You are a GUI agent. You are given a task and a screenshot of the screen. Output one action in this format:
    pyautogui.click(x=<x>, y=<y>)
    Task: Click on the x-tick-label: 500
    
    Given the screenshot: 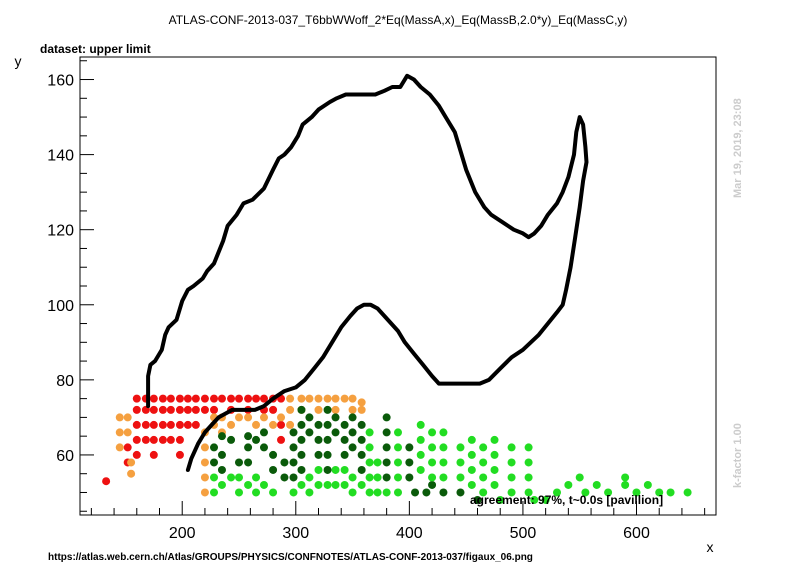 What is the action you would take?
    pyautogui.click(x=523, y=533)
    